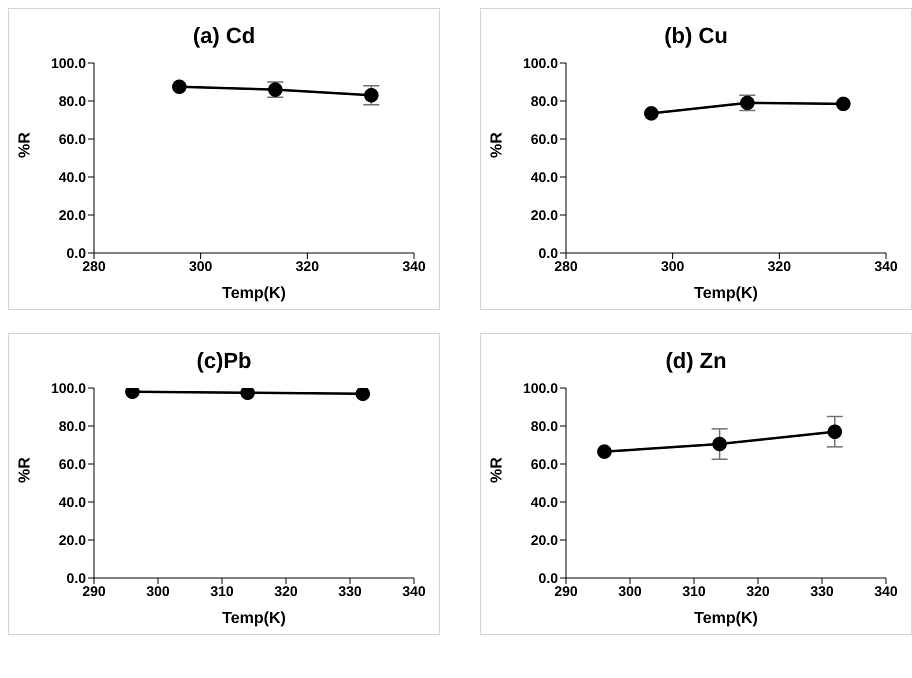 The width and height of the screenshot is (912, 678). I want to click on chart-title: (c)Pb, so click(224, 361).